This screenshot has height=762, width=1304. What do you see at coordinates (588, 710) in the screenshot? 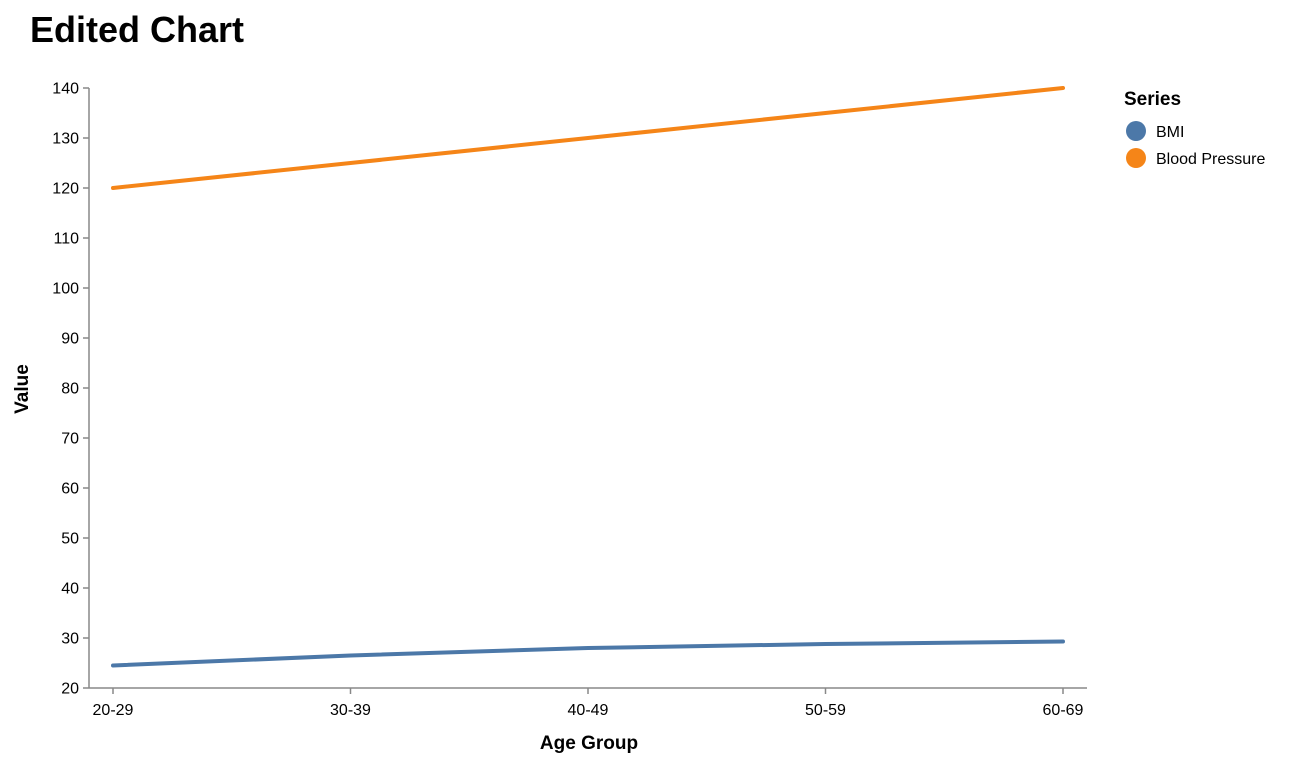
I see `x-tick-label: 40-49` at bounding box center [588, 710].